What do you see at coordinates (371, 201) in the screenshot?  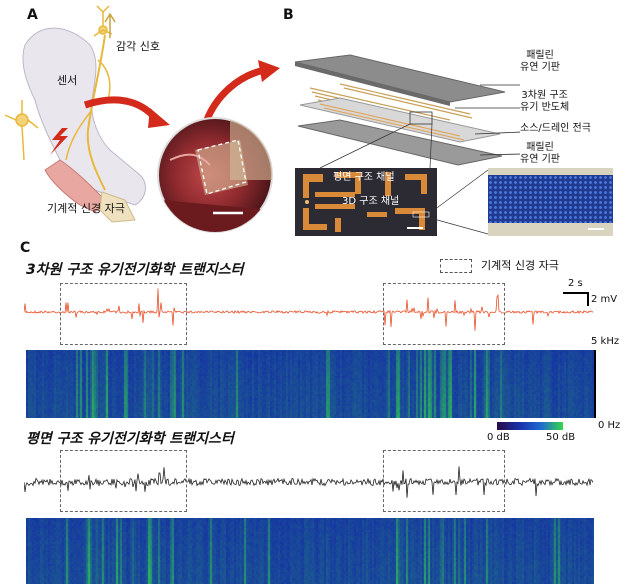 I see `label-3d-channel: 3D 구조 채널` at bounding box center [371, 201].